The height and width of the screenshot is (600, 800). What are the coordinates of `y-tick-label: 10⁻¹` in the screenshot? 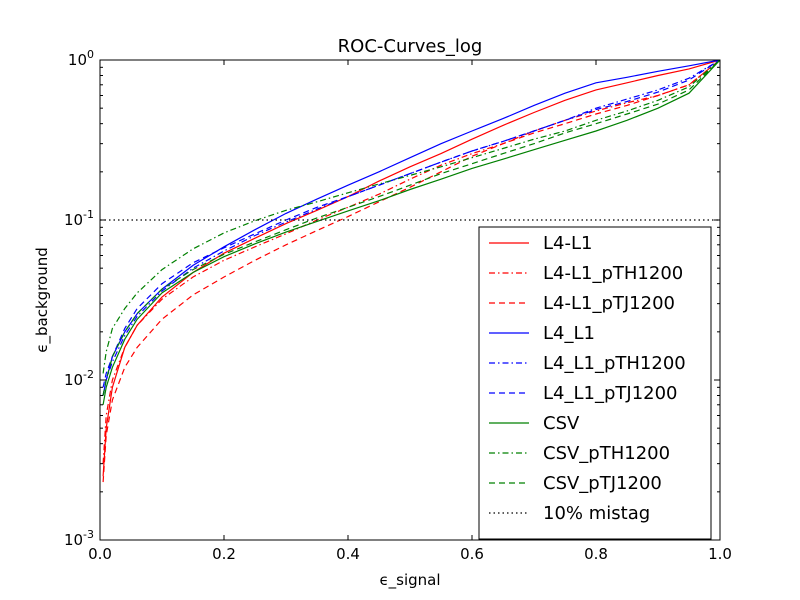 It's located at (79, 218).